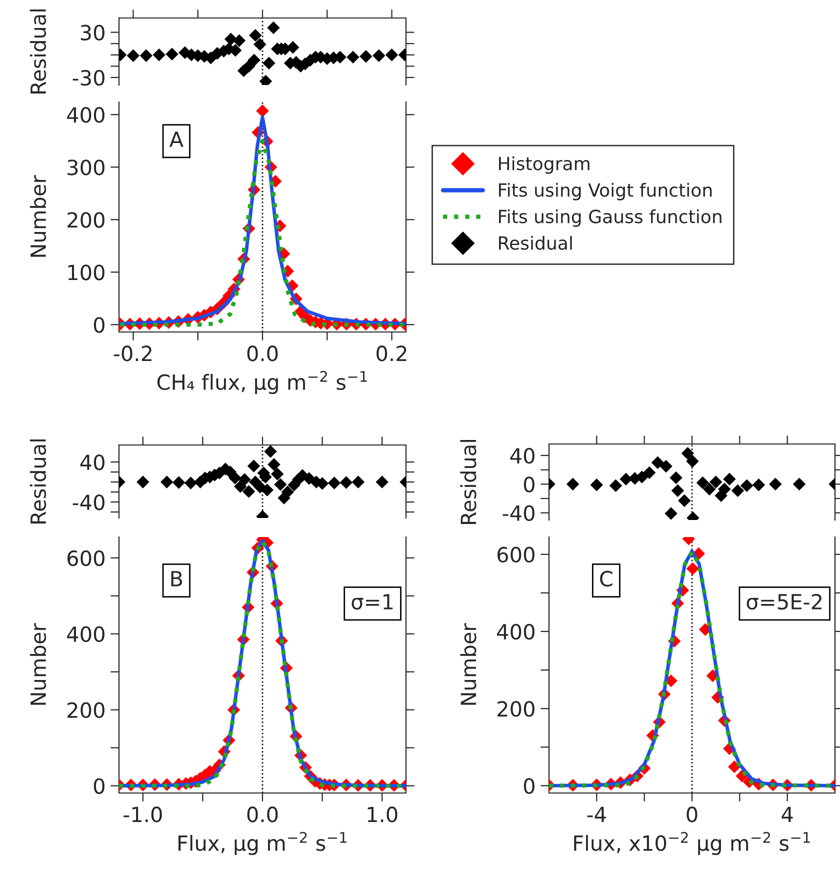 The height and width of the screenshot is (888, 840). I want to click on x-tick-label: -0.2, so click(133, 354).